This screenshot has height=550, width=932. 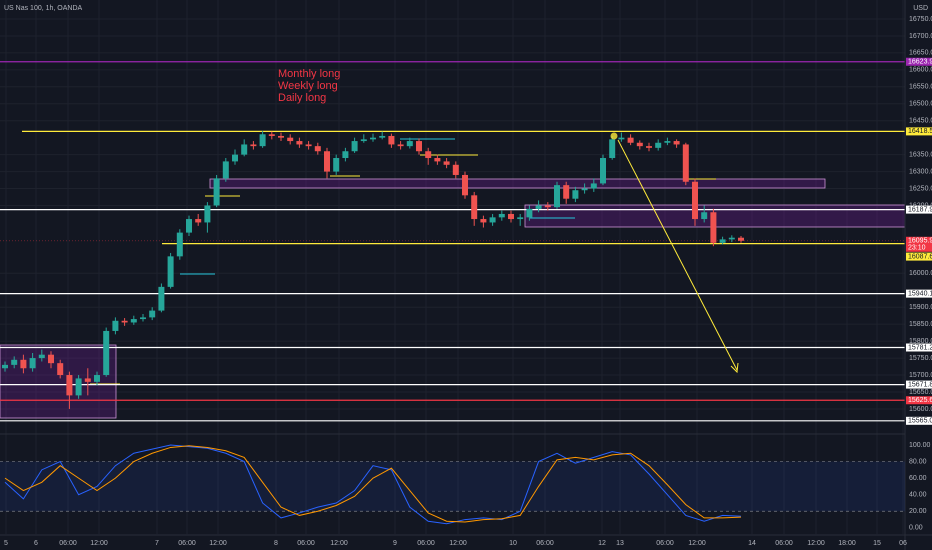 I want to click on y-tick-label: 15900.0, so click(x=920, y=307).